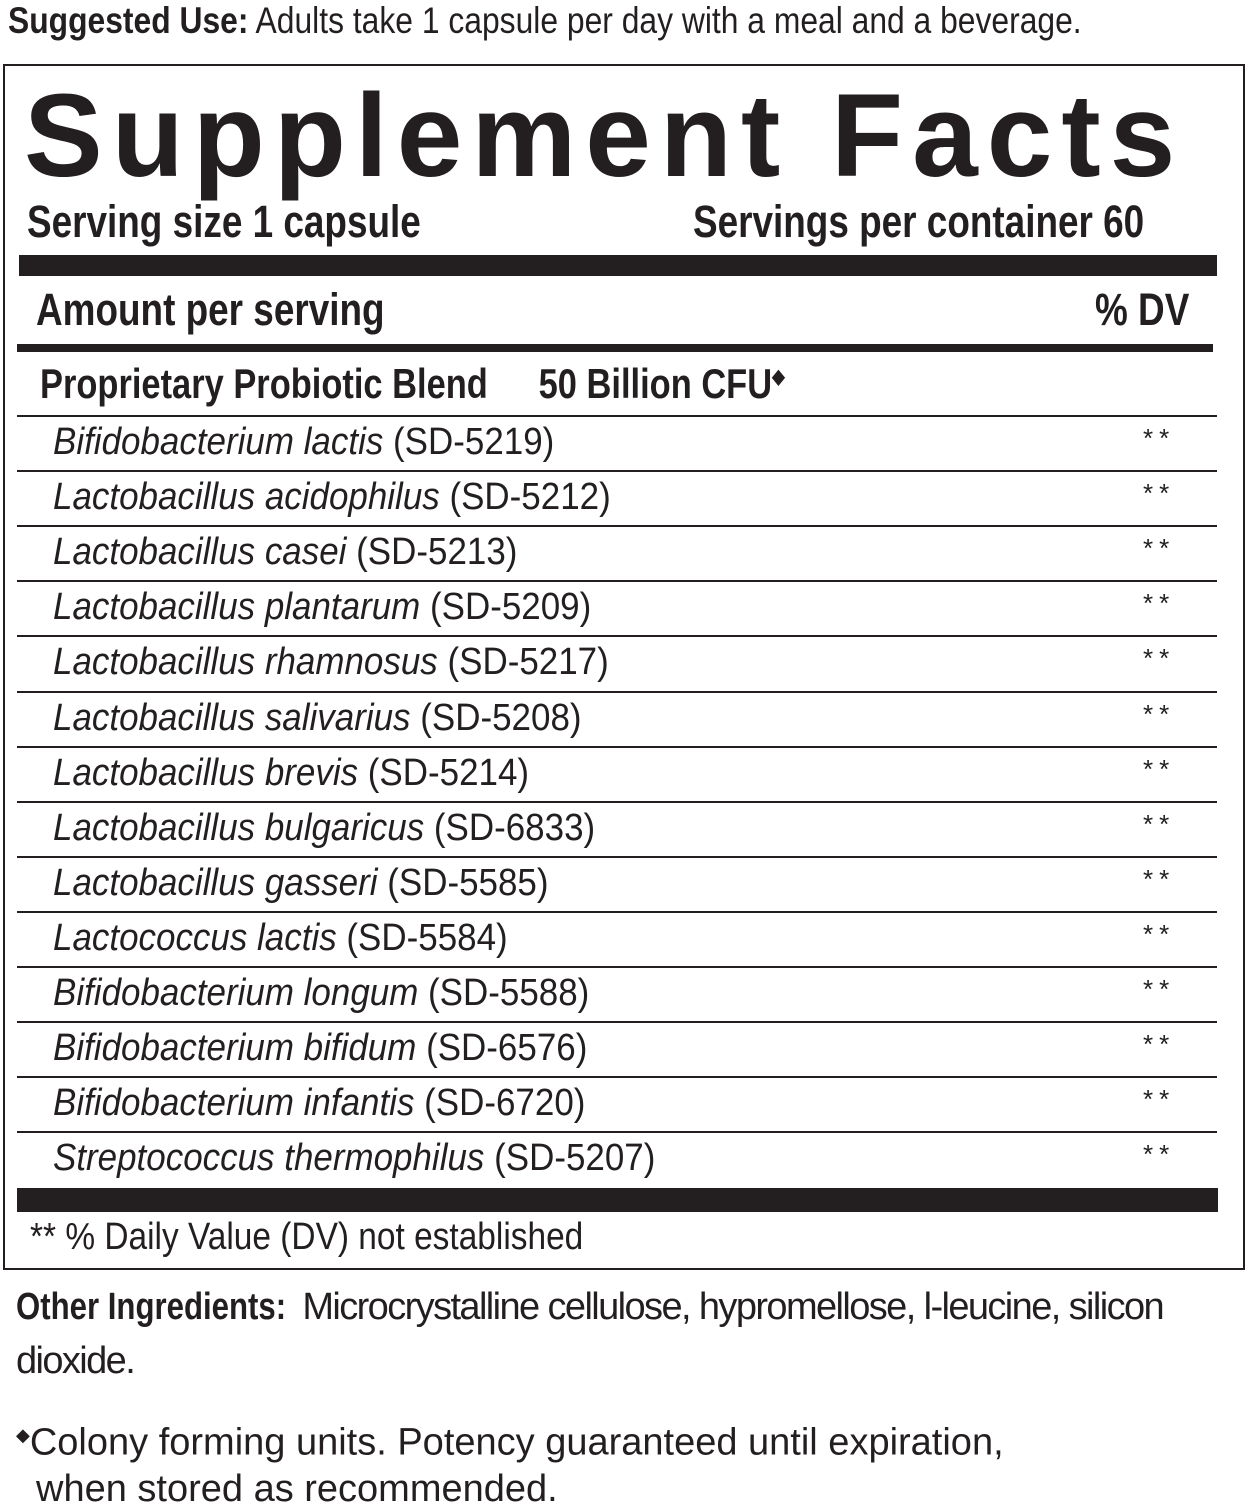  I want to click on strain: (SD-5207), so click(570, 1158).